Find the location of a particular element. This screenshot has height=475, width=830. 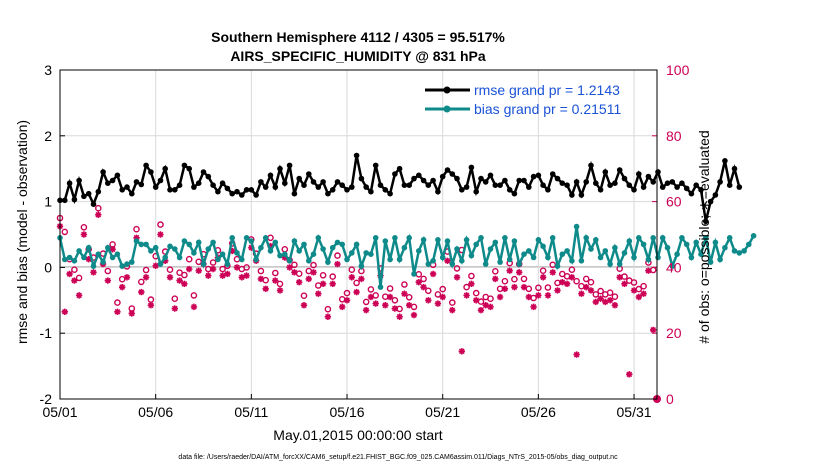

y-tick-label-left: -2 is located at coordinates (46, 399).